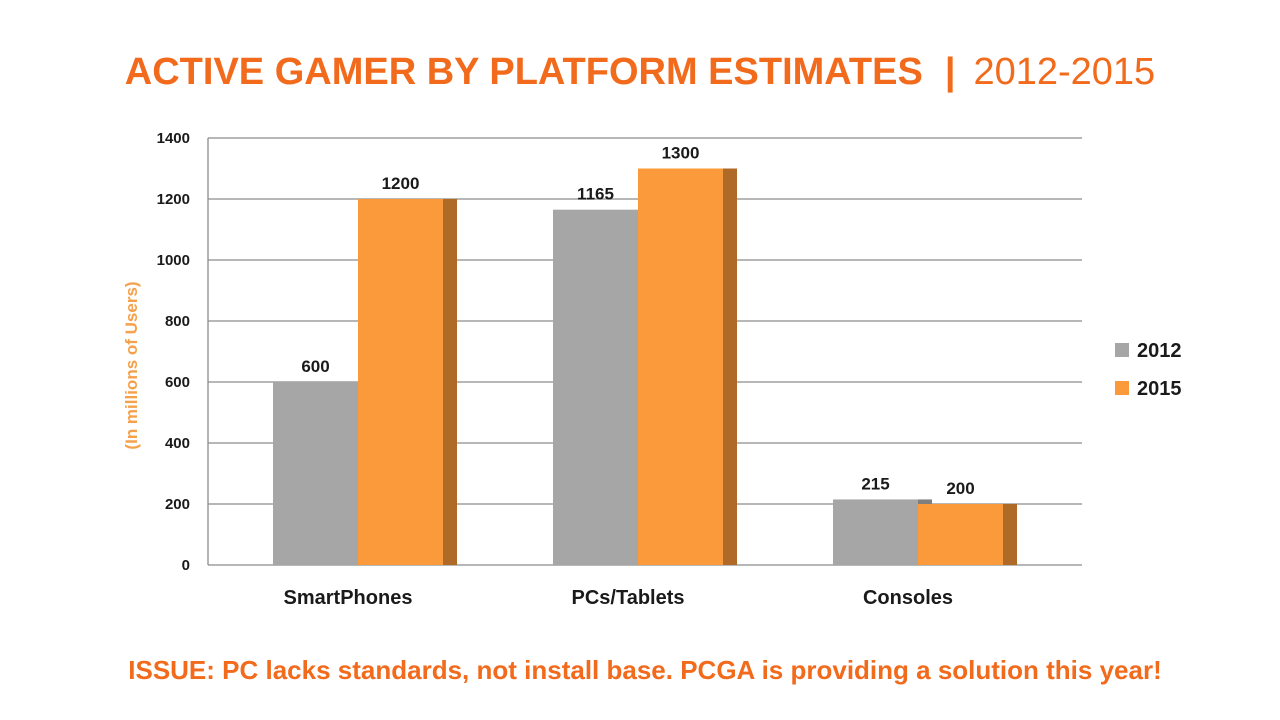  What do you see at coordinates (177, 321) in the screenshot?
I see `y-tick-label: 800` at bounding box center [177, 321].